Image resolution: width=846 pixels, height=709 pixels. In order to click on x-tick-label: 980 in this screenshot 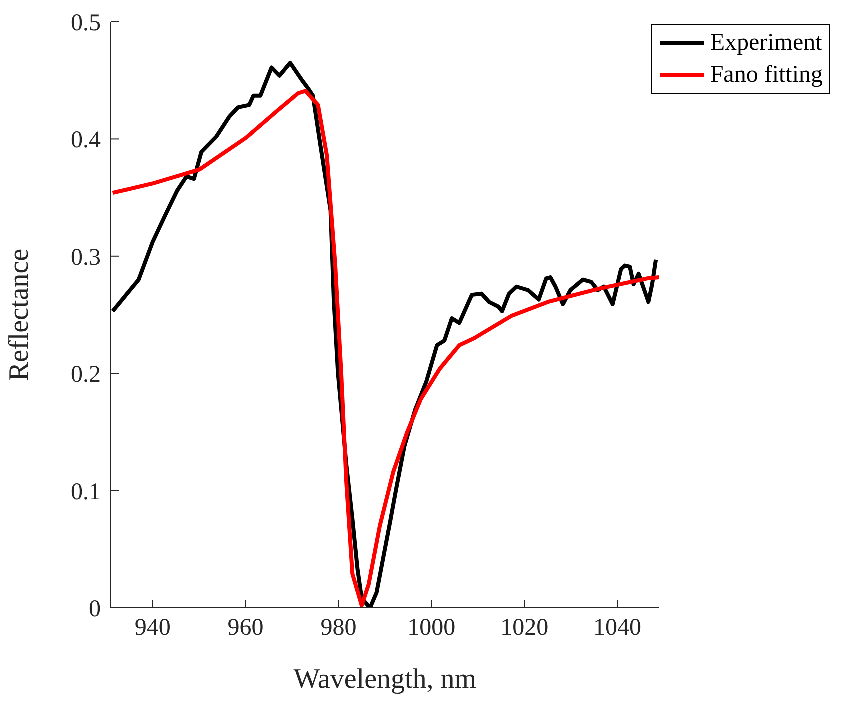, I will do `click(338, 628)`.